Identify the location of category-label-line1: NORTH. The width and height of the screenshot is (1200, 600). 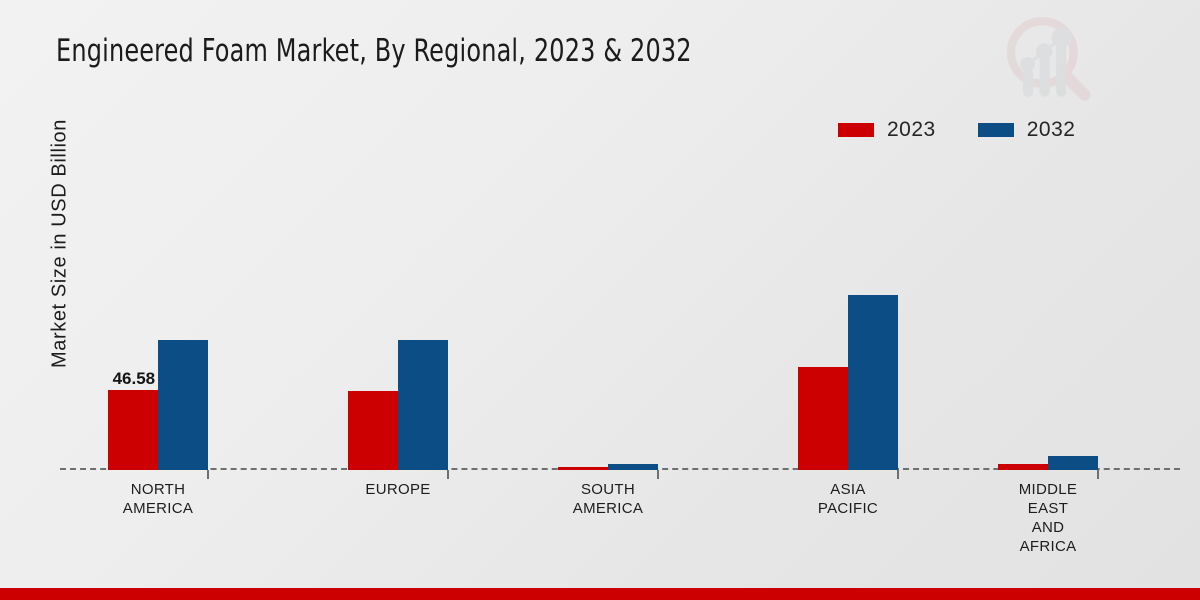
(158, 489).